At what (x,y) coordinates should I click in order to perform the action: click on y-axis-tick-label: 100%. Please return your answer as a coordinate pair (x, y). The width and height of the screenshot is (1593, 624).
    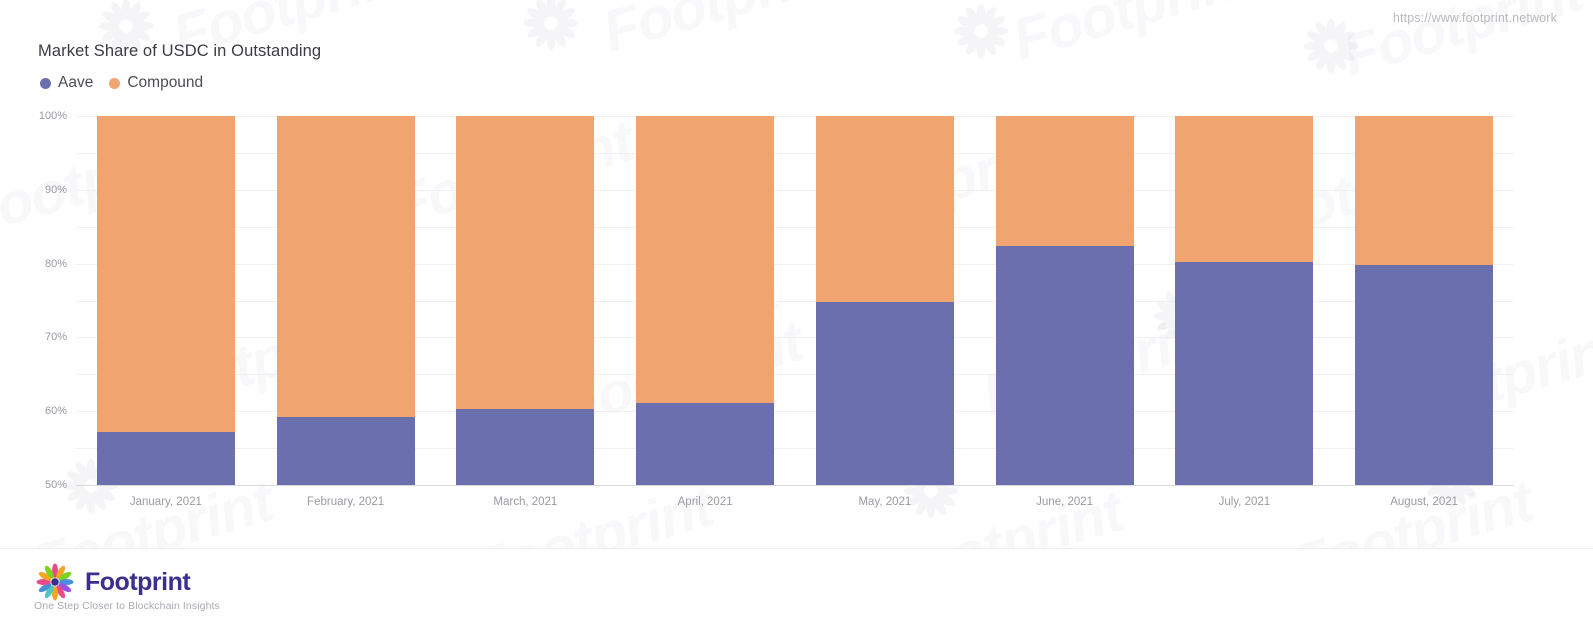
    Looking at the image, I should click on (52, 116).